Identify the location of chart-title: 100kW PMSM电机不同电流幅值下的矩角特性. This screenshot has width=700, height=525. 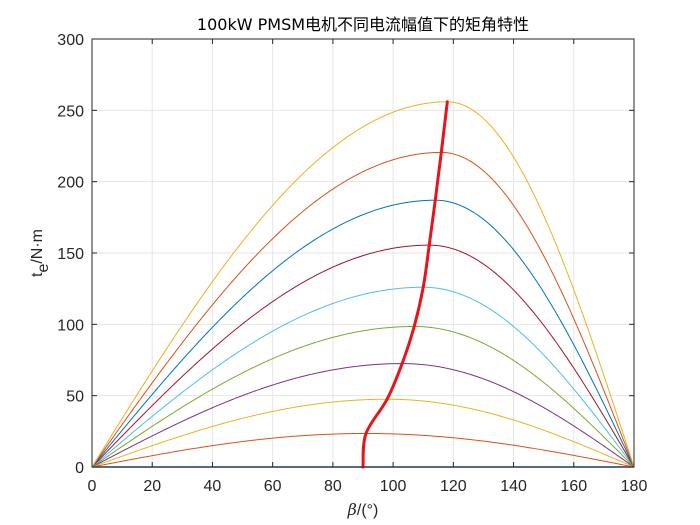
(363, 24).